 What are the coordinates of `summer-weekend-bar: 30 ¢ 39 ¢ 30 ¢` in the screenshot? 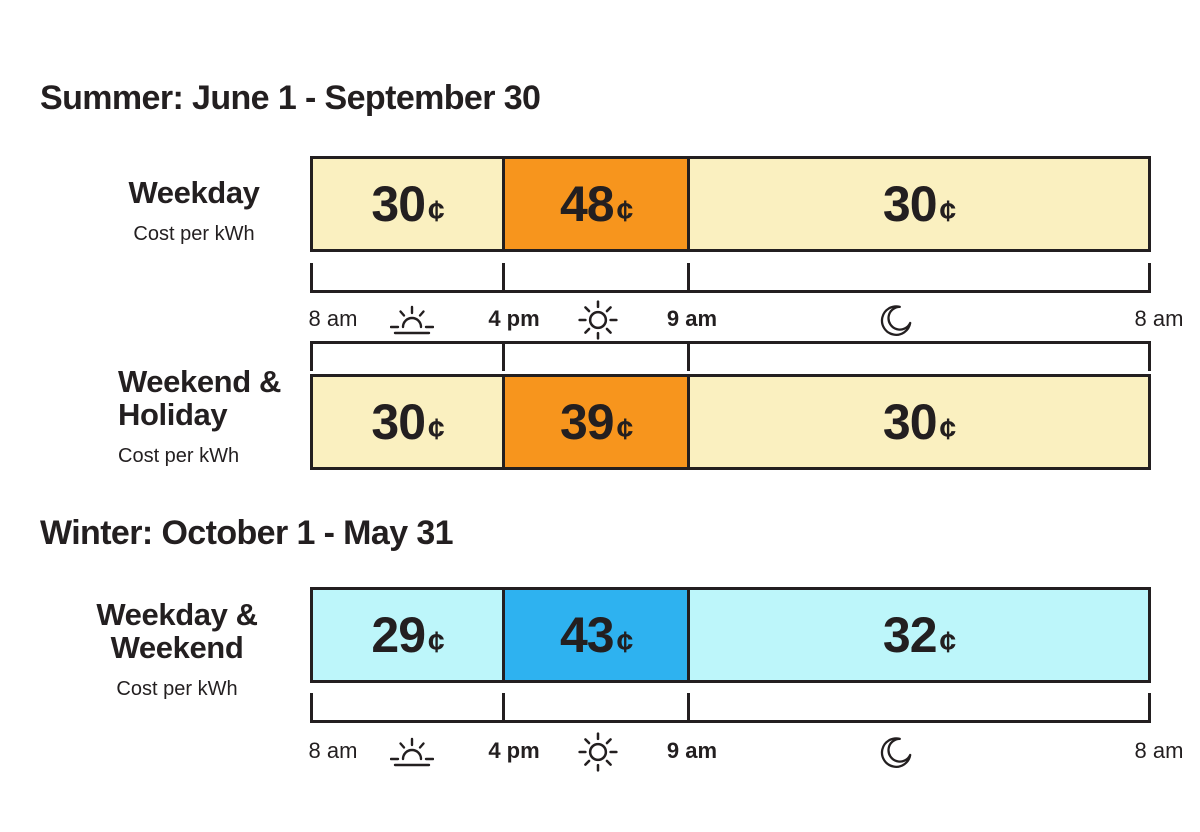 It's located at (730, 422).